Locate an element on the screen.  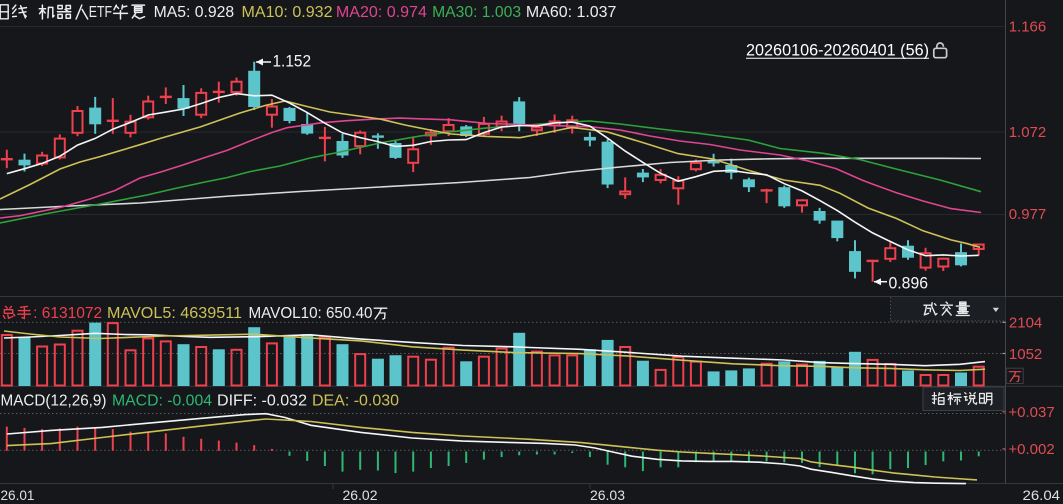
svg-text: +0.037 is located at coordinates (1031, 412).